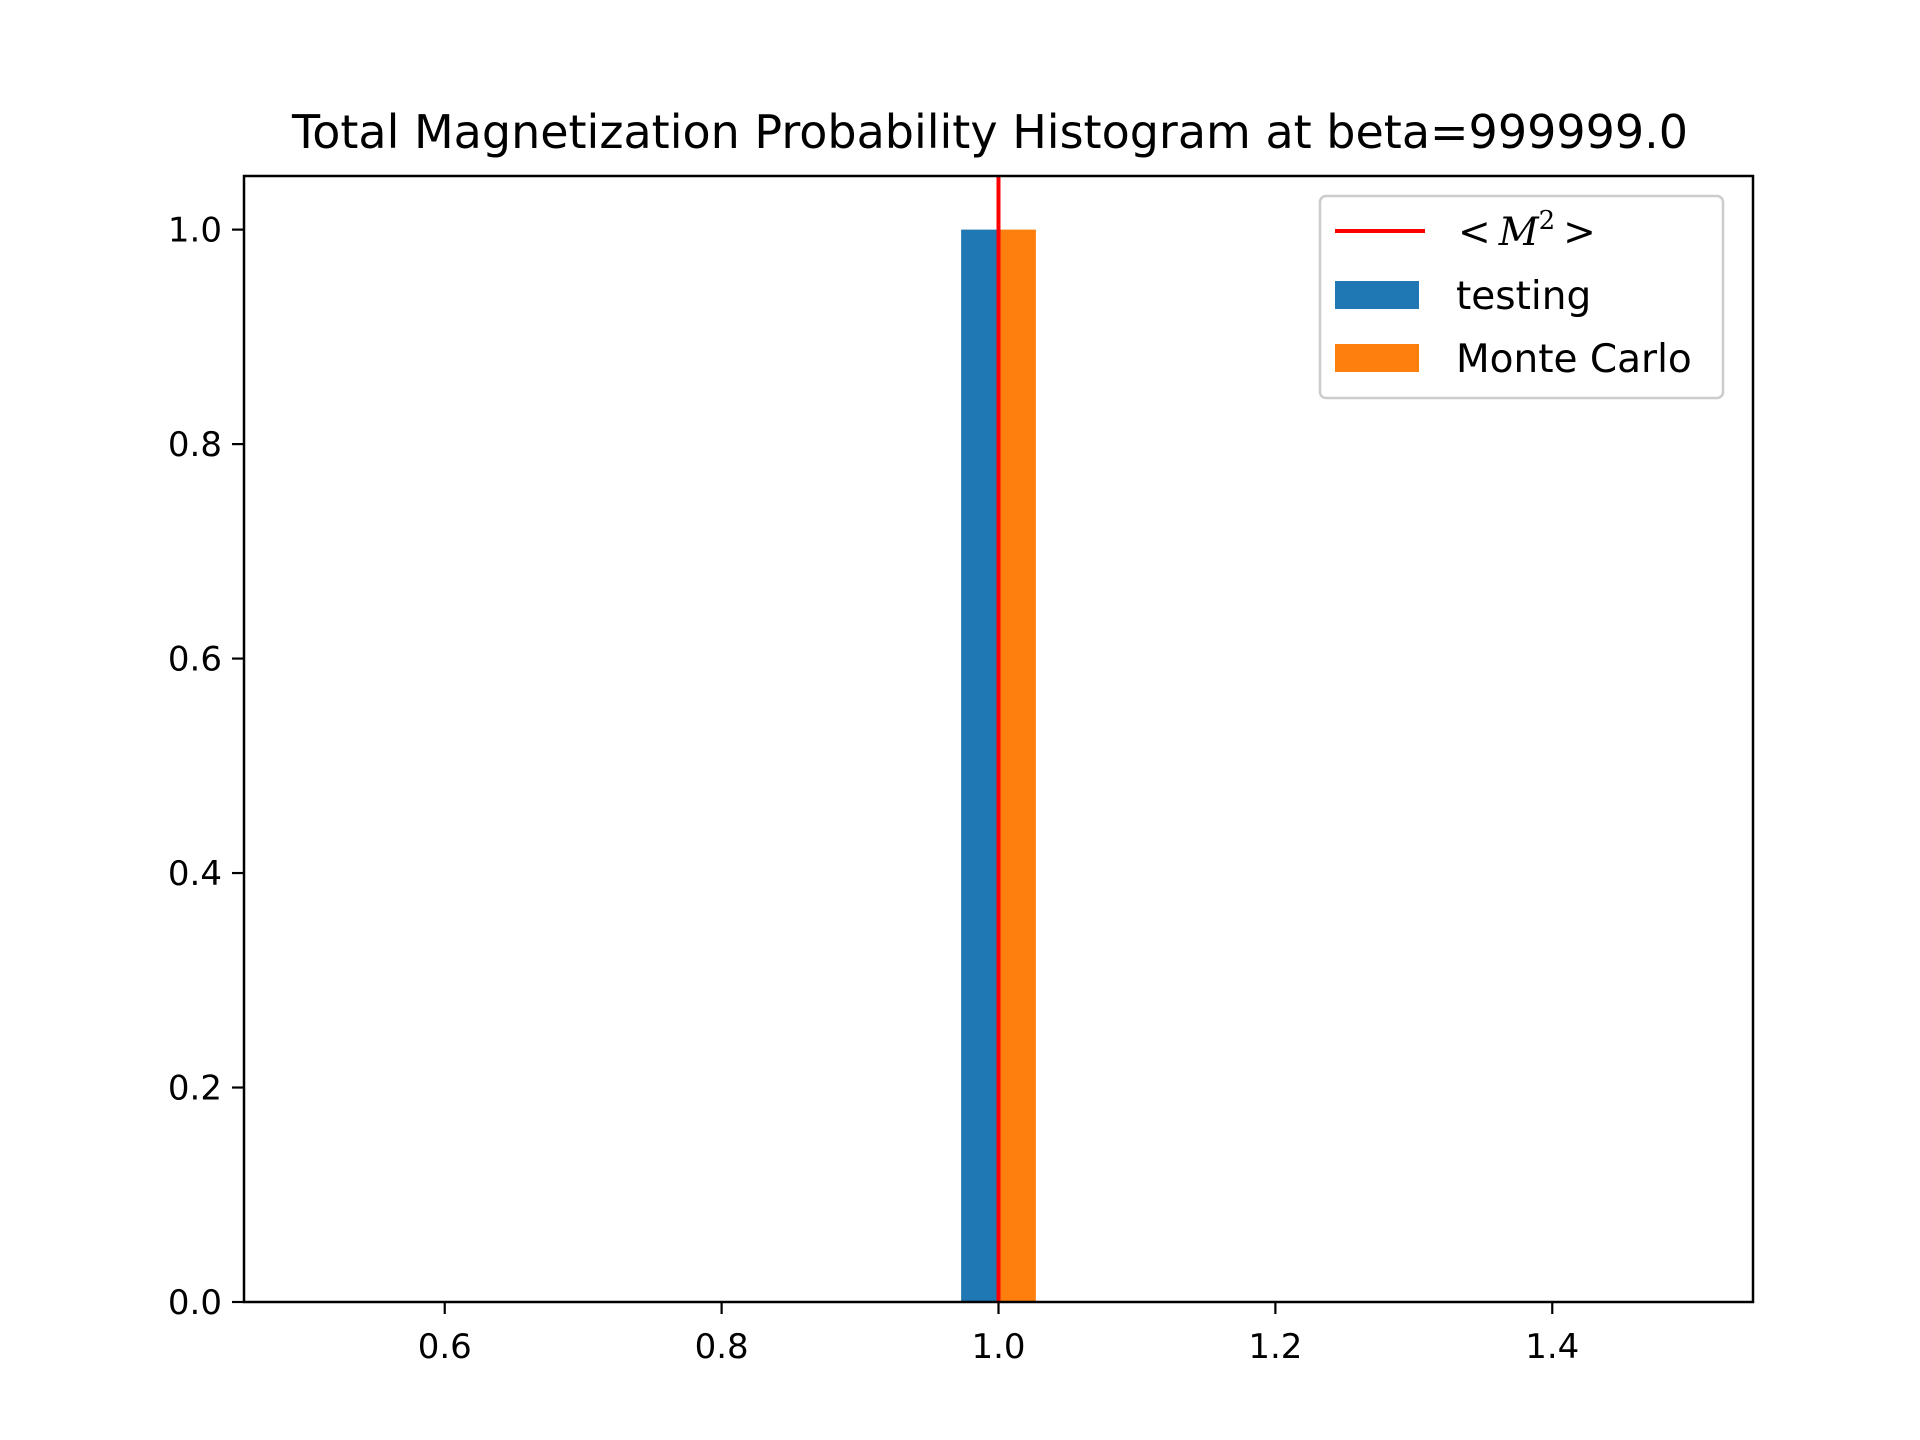 Image resolution: width=1920 pixels, height=1440 pixels. Describe the element at coordinates (1527, 230) in the screenshot. I see `legend-mean-line-label: < M2 >` at that location.